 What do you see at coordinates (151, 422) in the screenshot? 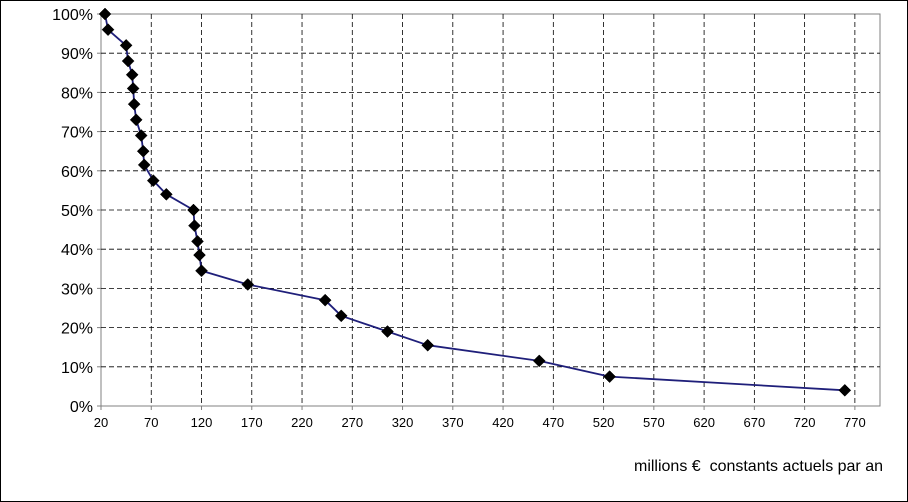
I see `x-tick-label: 70` at bounding box center [151, 422].